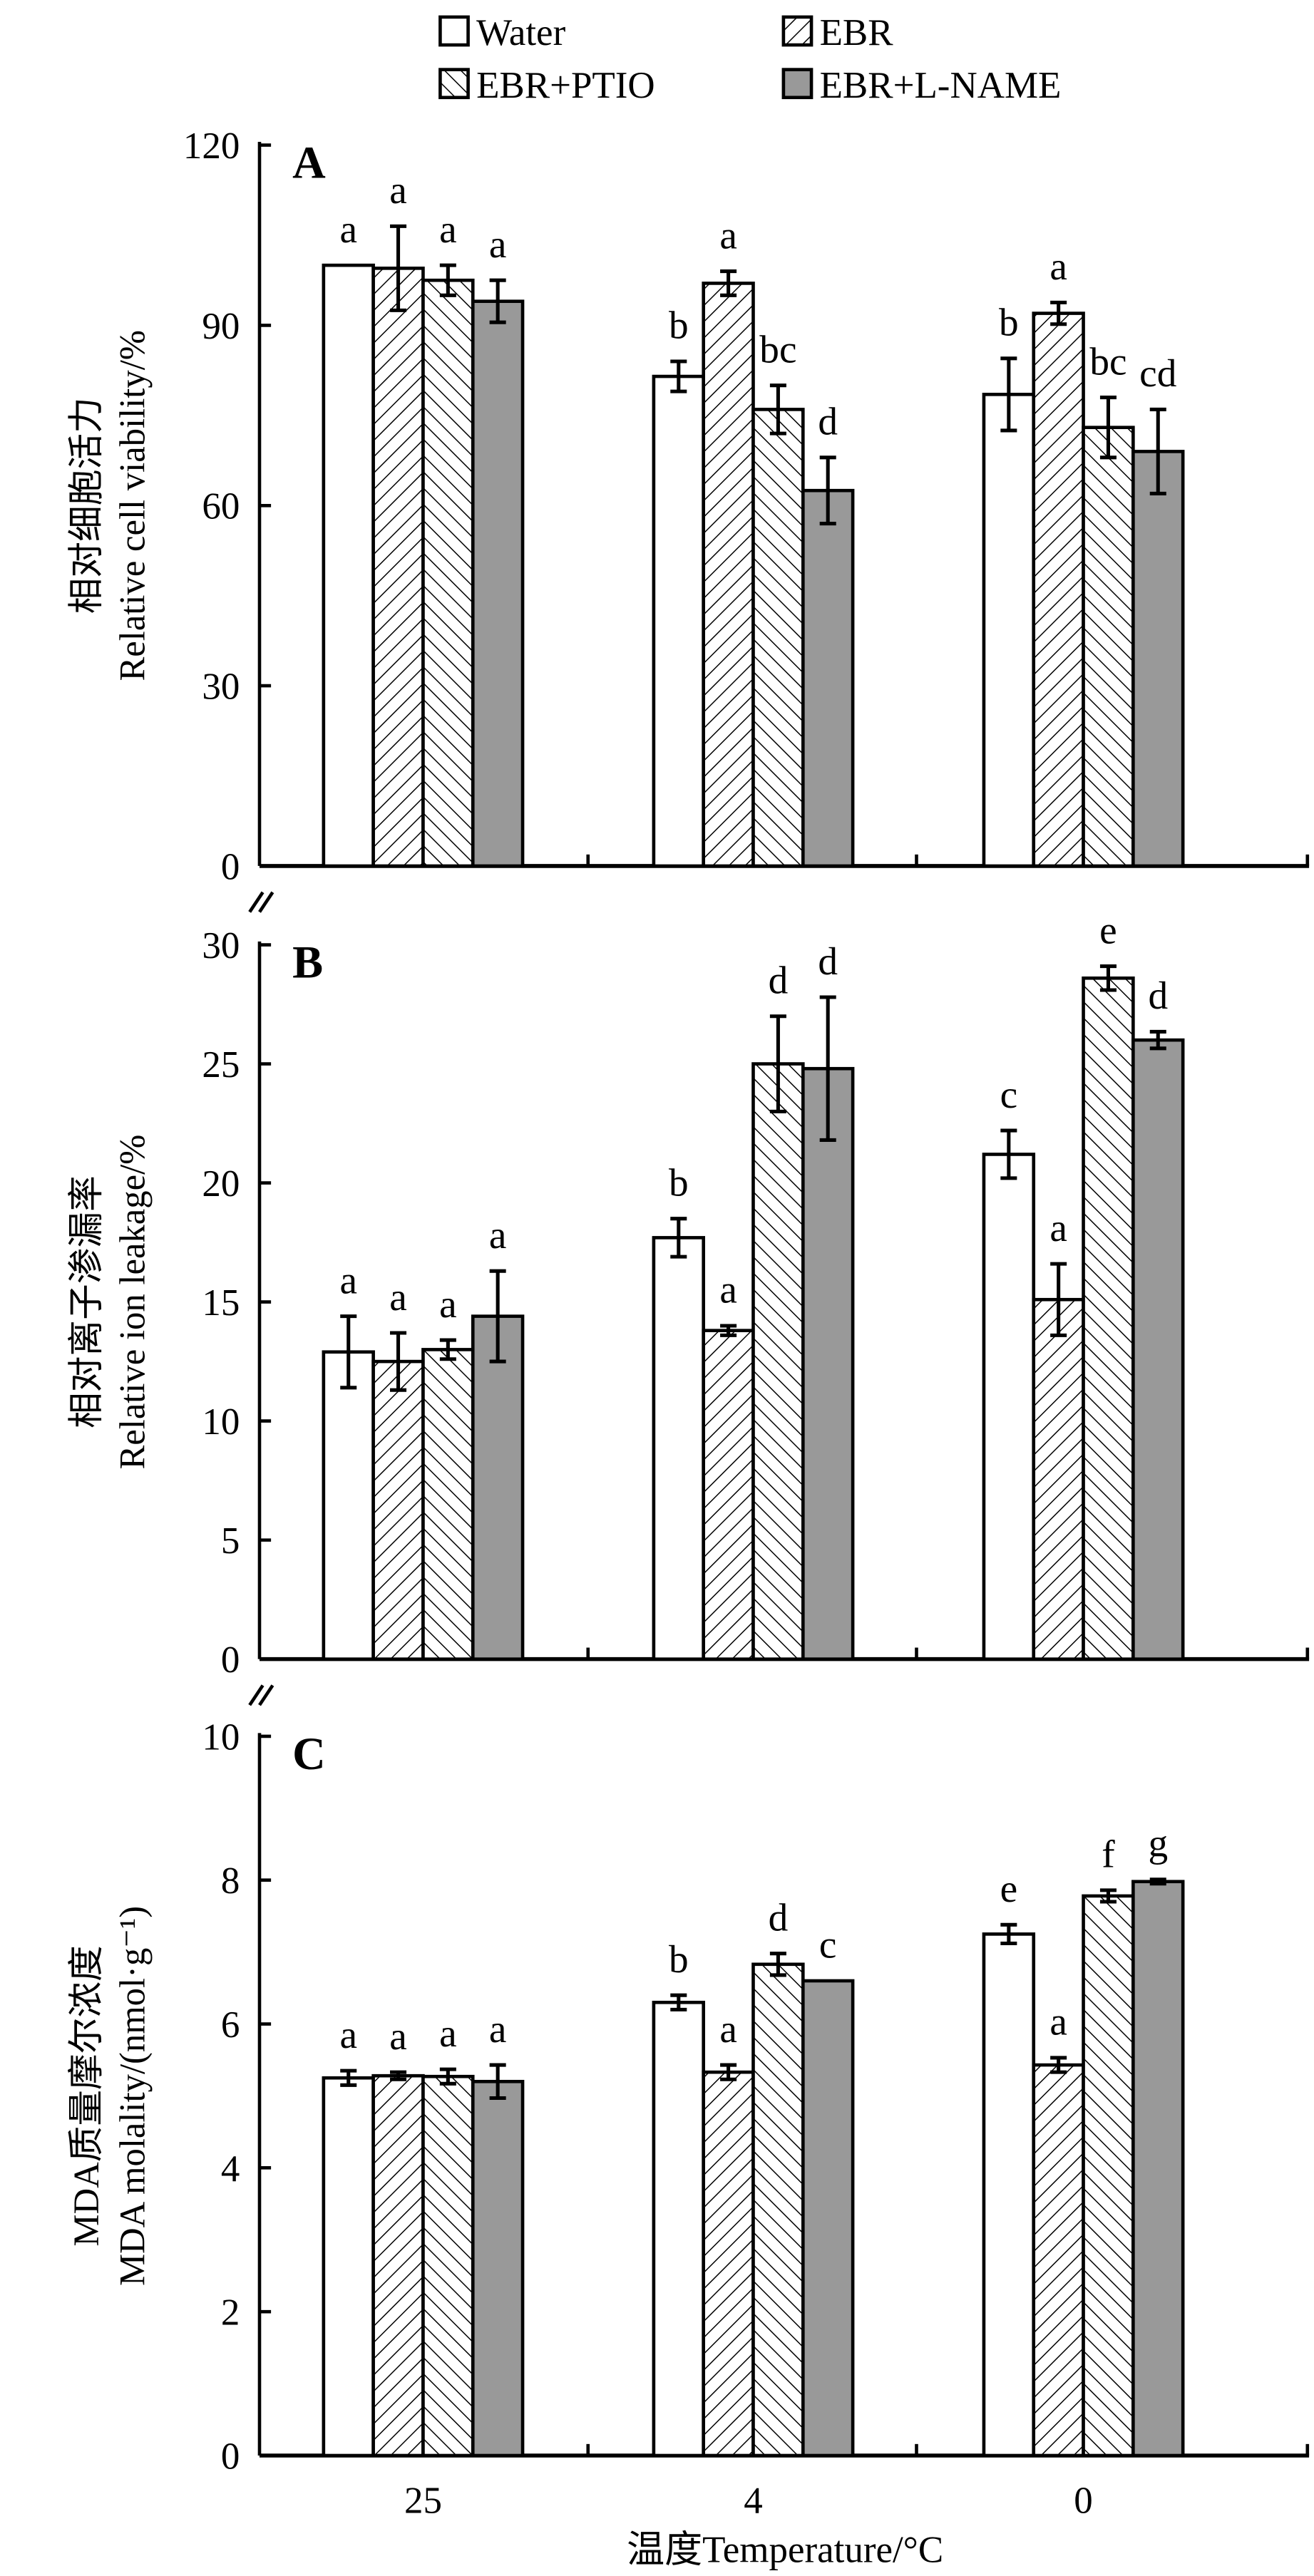 The height and width of the screenshot is (2576, 1314). What do you see at coordinates (1157, 373) in the screenshot?
I see `significance-letter: cd` at bounding box center [1157, 373].